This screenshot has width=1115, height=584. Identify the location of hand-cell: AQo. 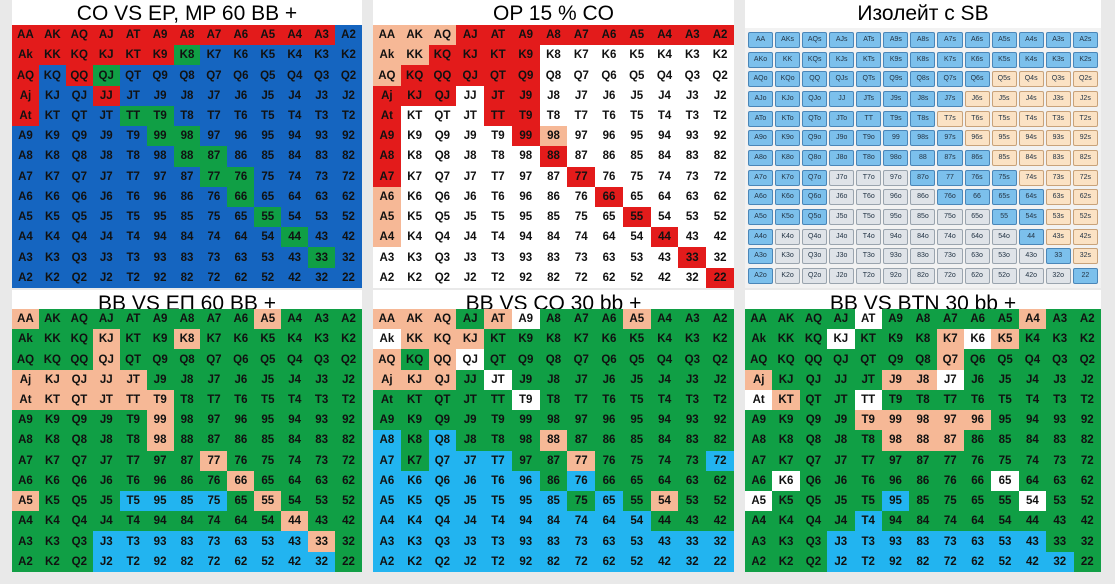
(760, 79).